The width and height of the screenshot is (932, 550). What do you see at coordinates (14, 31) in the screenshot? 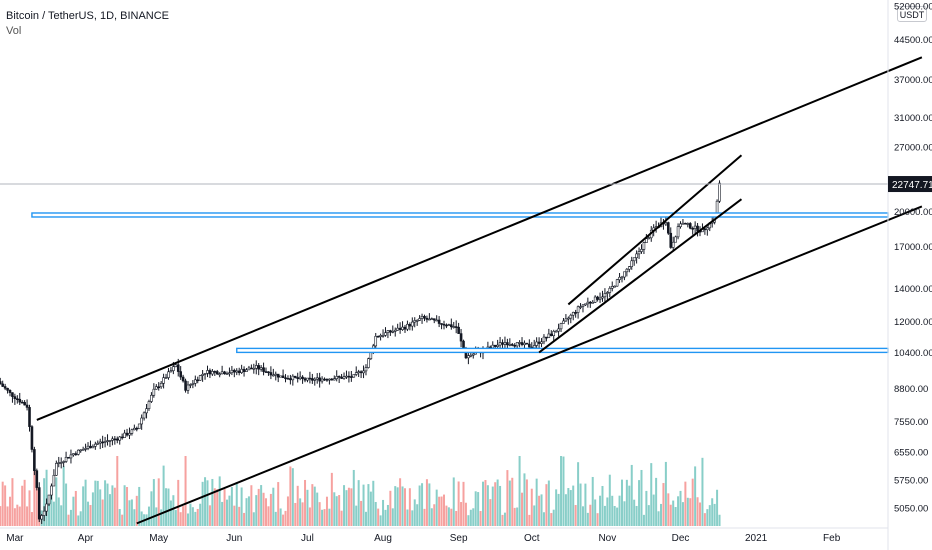
I see `volume-indicator-label: Vol` at bounding box center [14, 31].